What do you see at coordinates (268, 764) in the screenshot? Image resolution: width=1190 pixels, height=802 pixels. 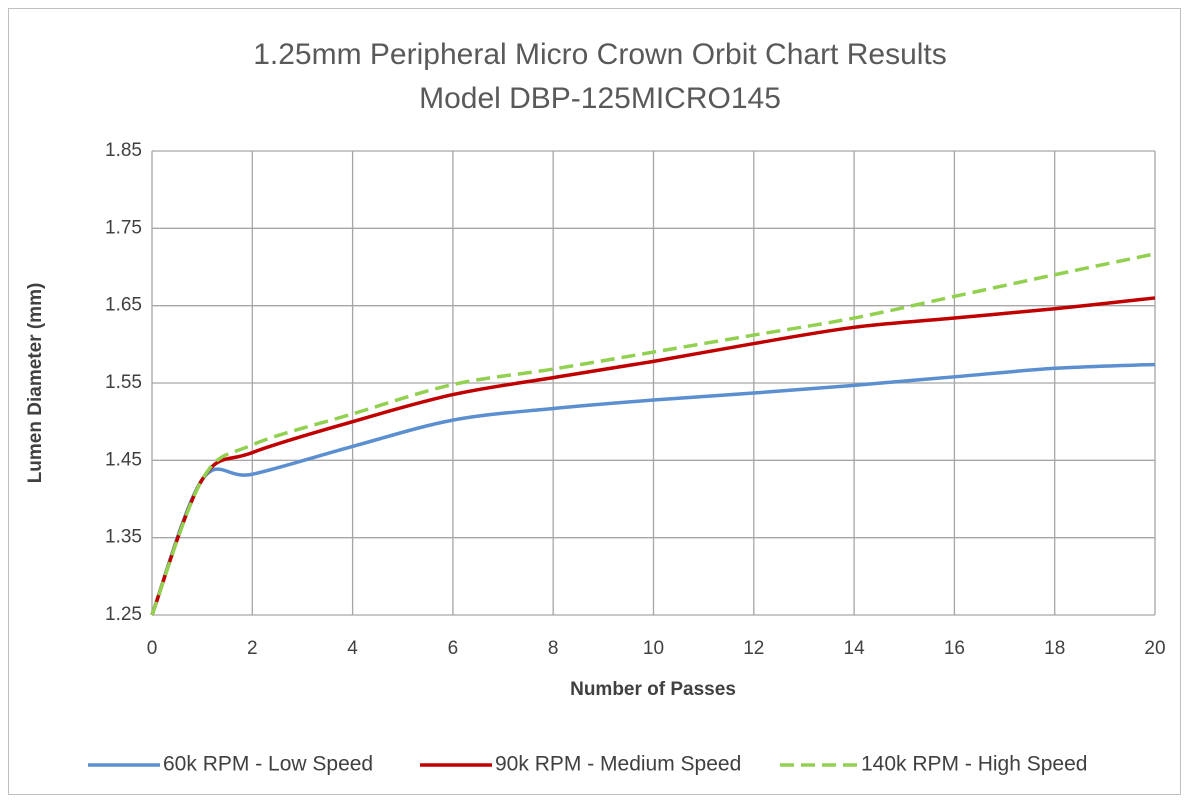 I see `legend-label: 60k RPM - Low Speed` at bounding box center [268, 764].